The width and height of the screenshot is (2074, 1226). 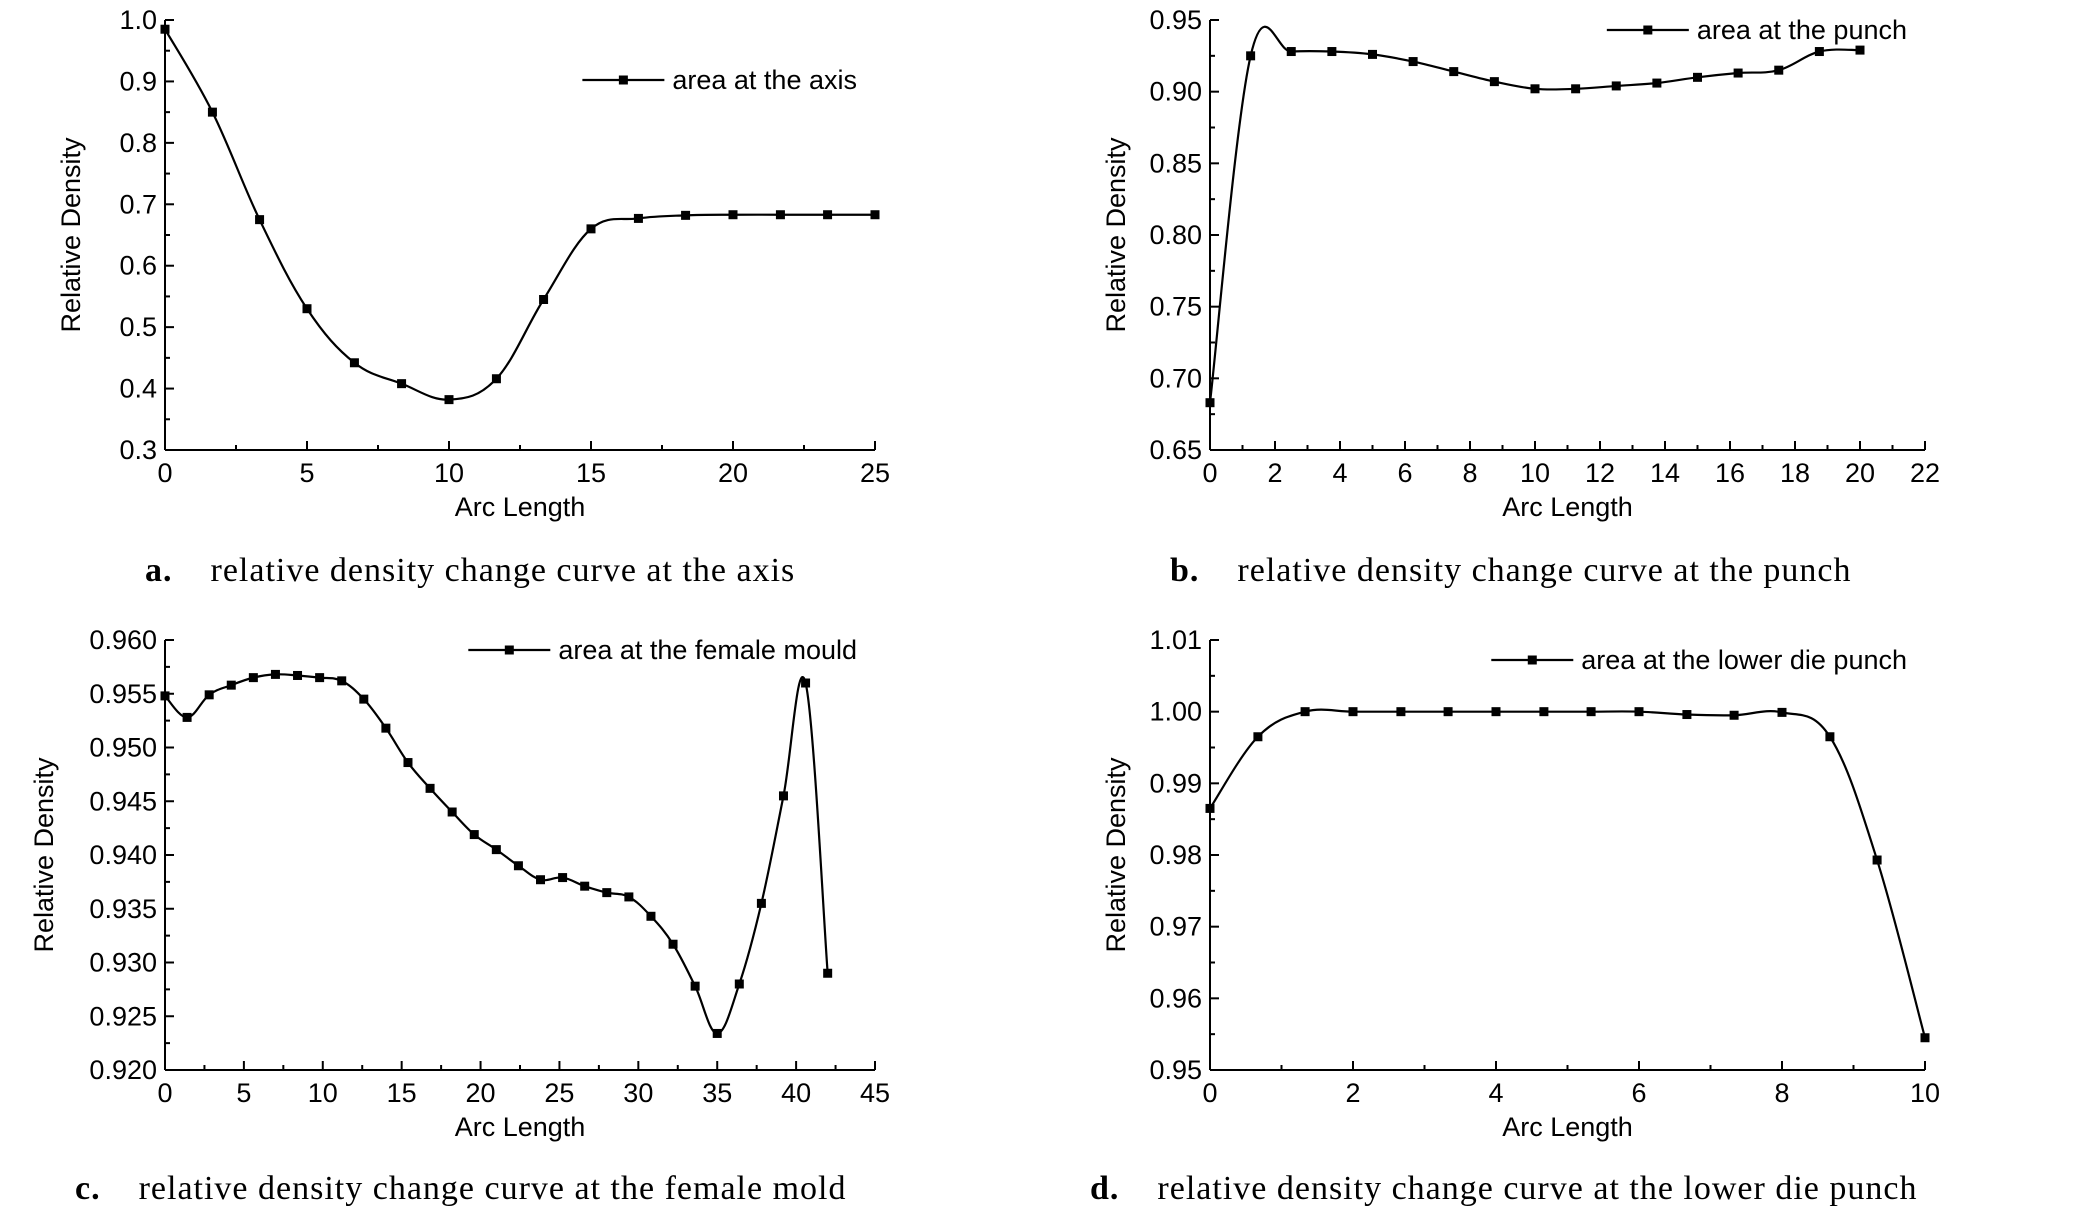 What do you see at coordinates (1534, 214) in the screenshot?
I see `series-line` at bounding box center [1534, 214].